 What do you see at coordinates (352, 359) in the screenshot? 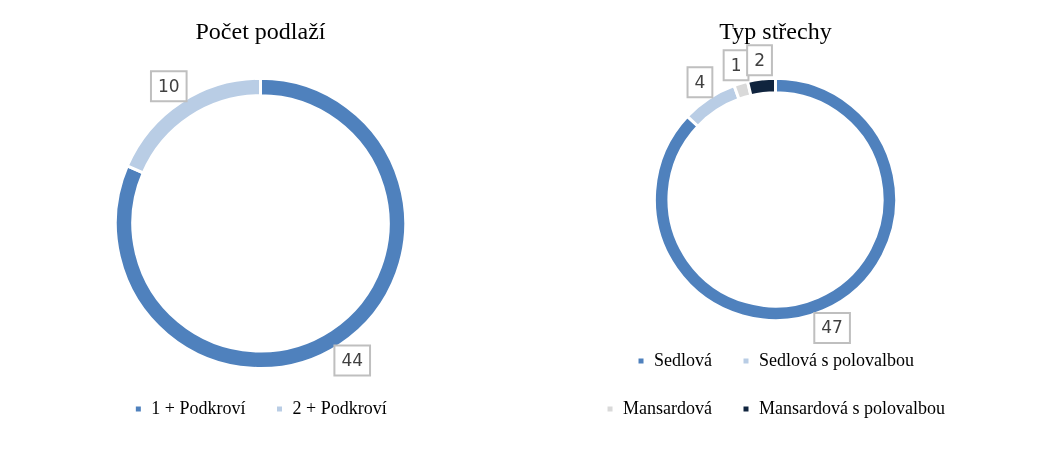
I see `data-label: 44` at bounding box center [352, 359].